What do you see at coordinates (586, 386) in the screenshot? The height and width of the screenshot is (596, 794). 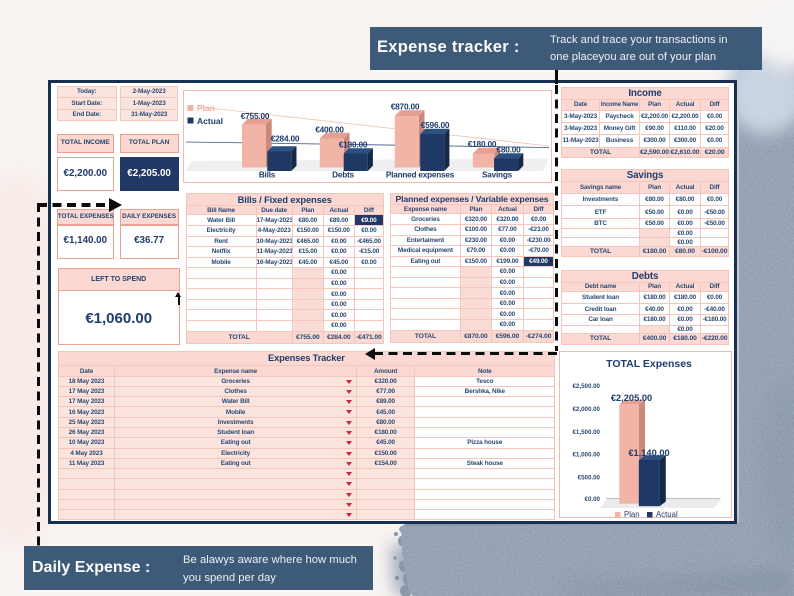 I see `svg-text: €2,500.00` at bounding box center [586, 386].